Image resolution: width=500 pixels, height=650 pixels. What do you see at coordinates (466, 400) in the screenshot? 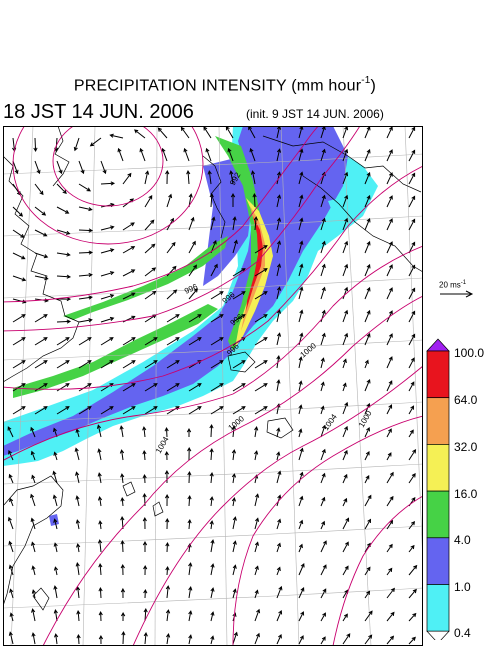
I see `legend-label-64: 64.0` at bounding box center [466, 400].